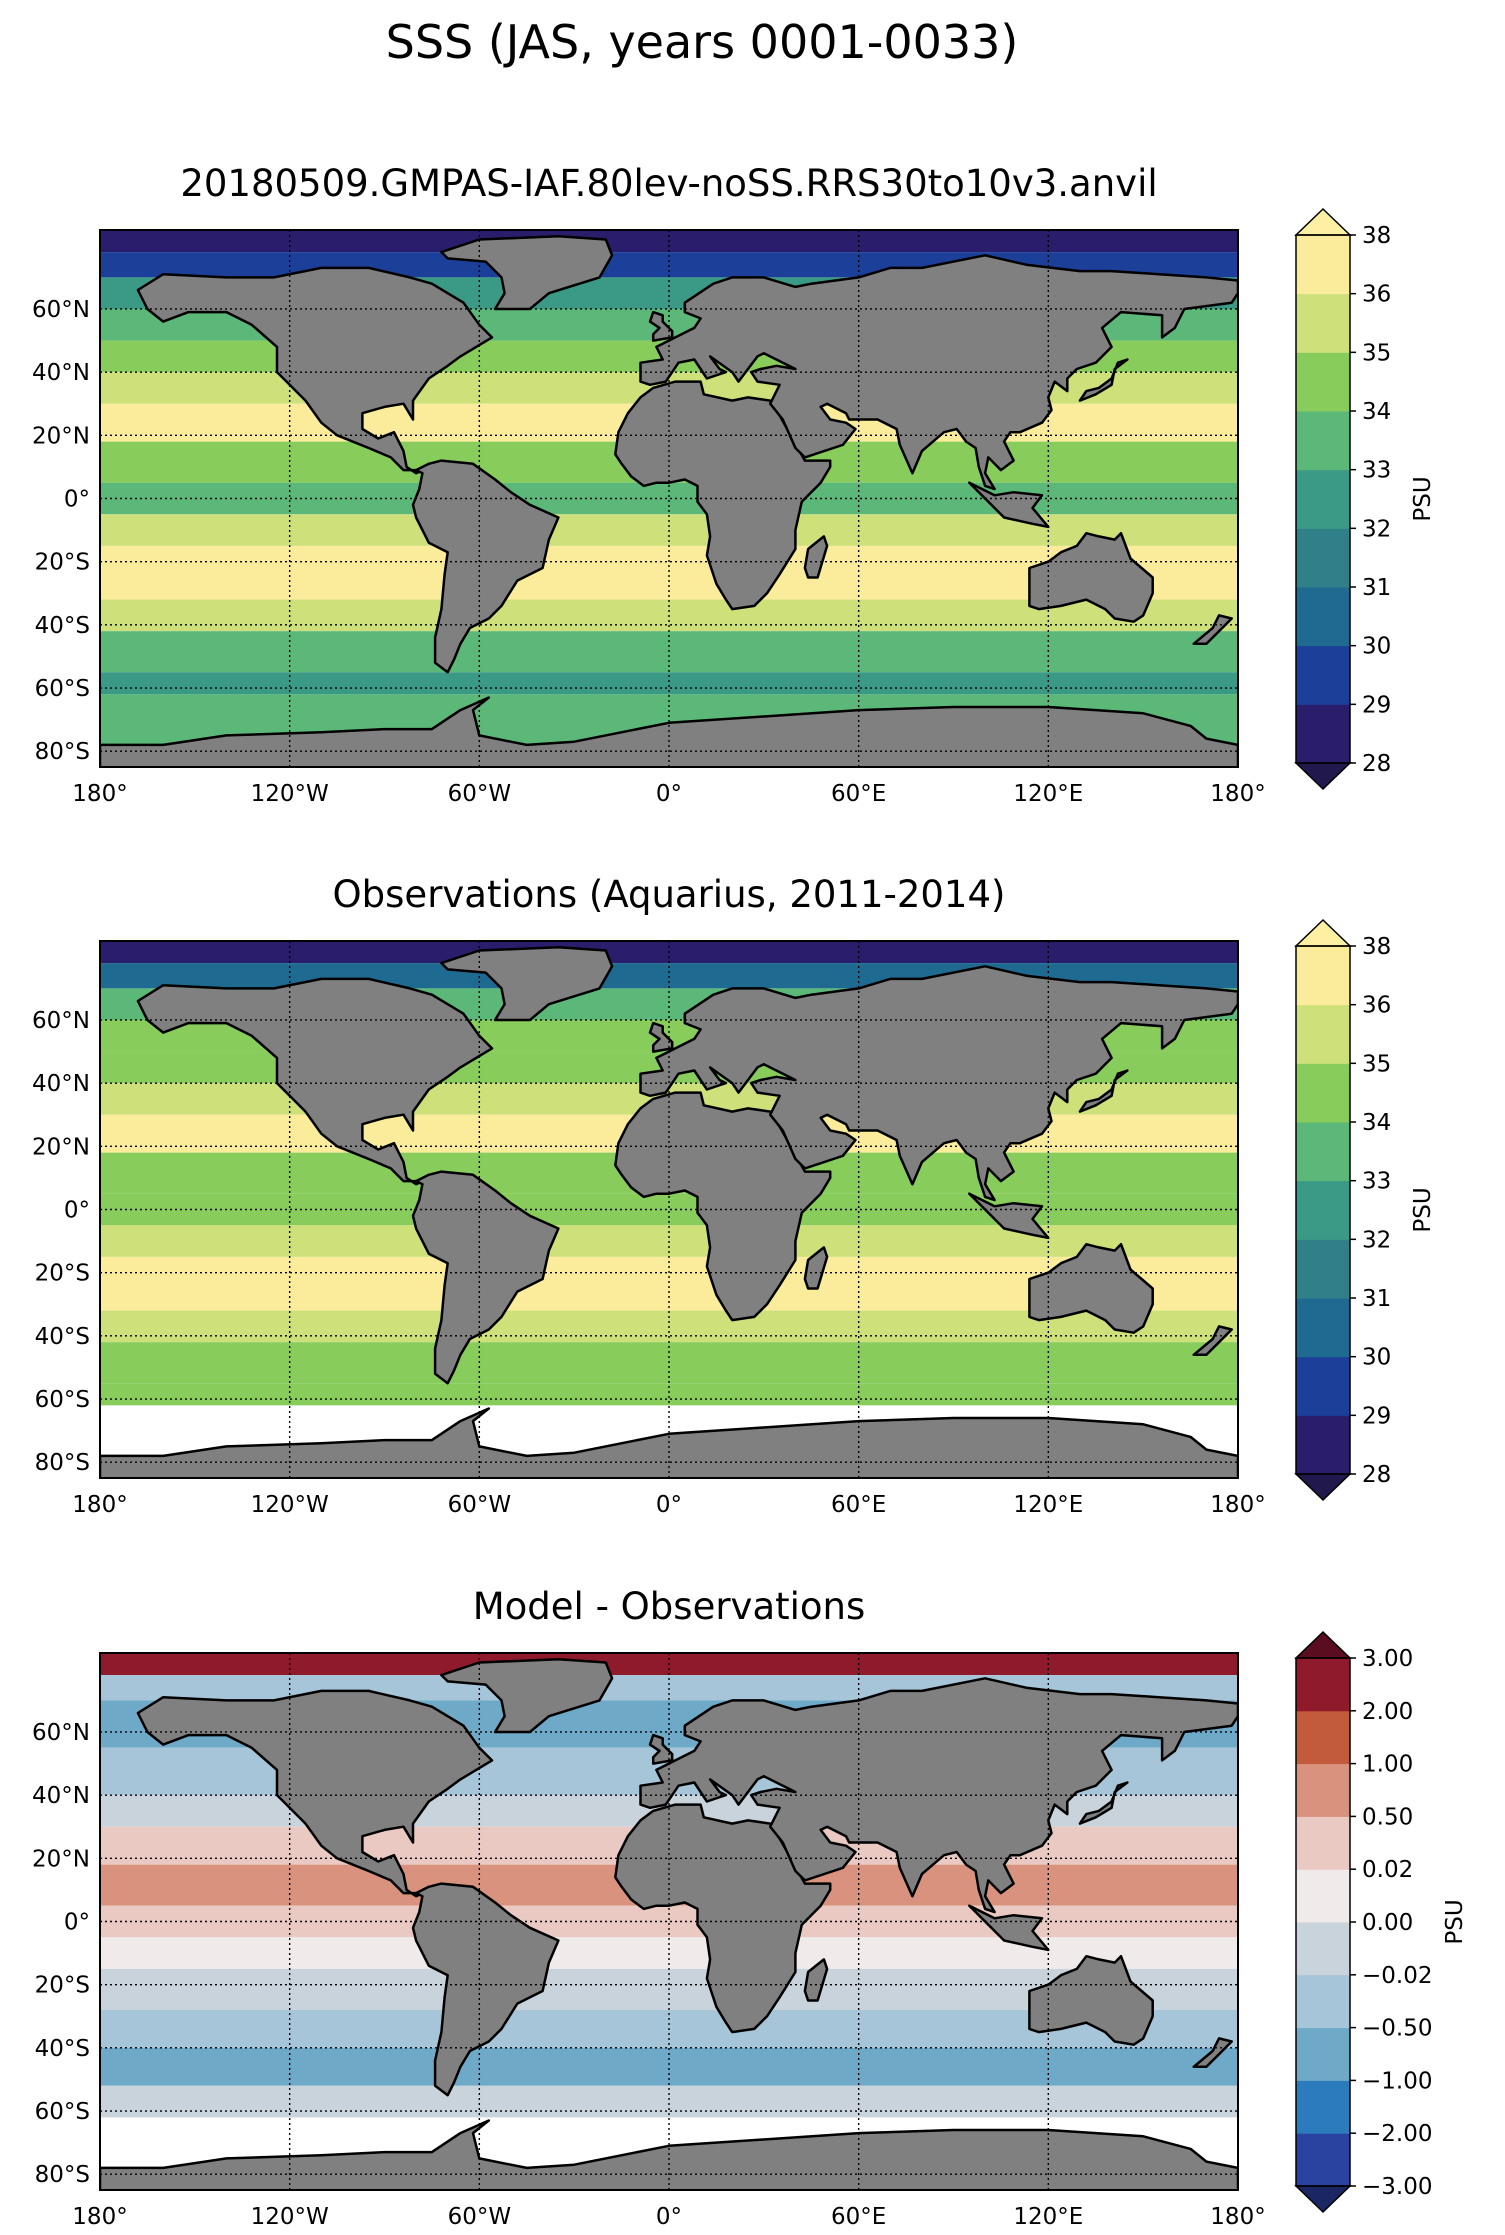 The image size is (1505, 2235). I want to click on colorbar-tick-label: 2.00, so click(1387, 1712).